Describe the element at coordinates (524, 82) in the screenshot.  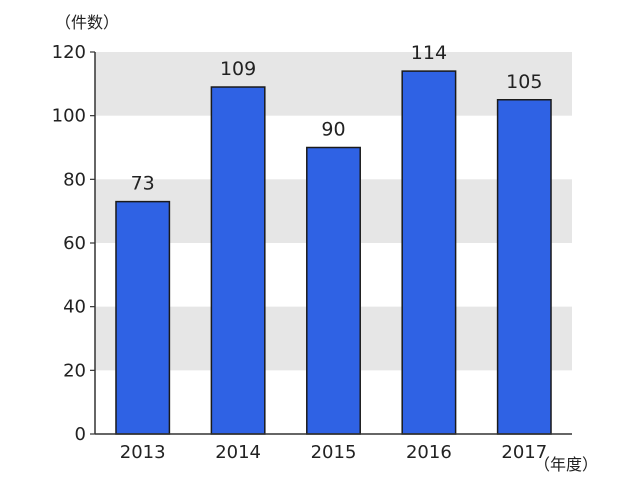
I see `data-label-2017: 105` at that location.